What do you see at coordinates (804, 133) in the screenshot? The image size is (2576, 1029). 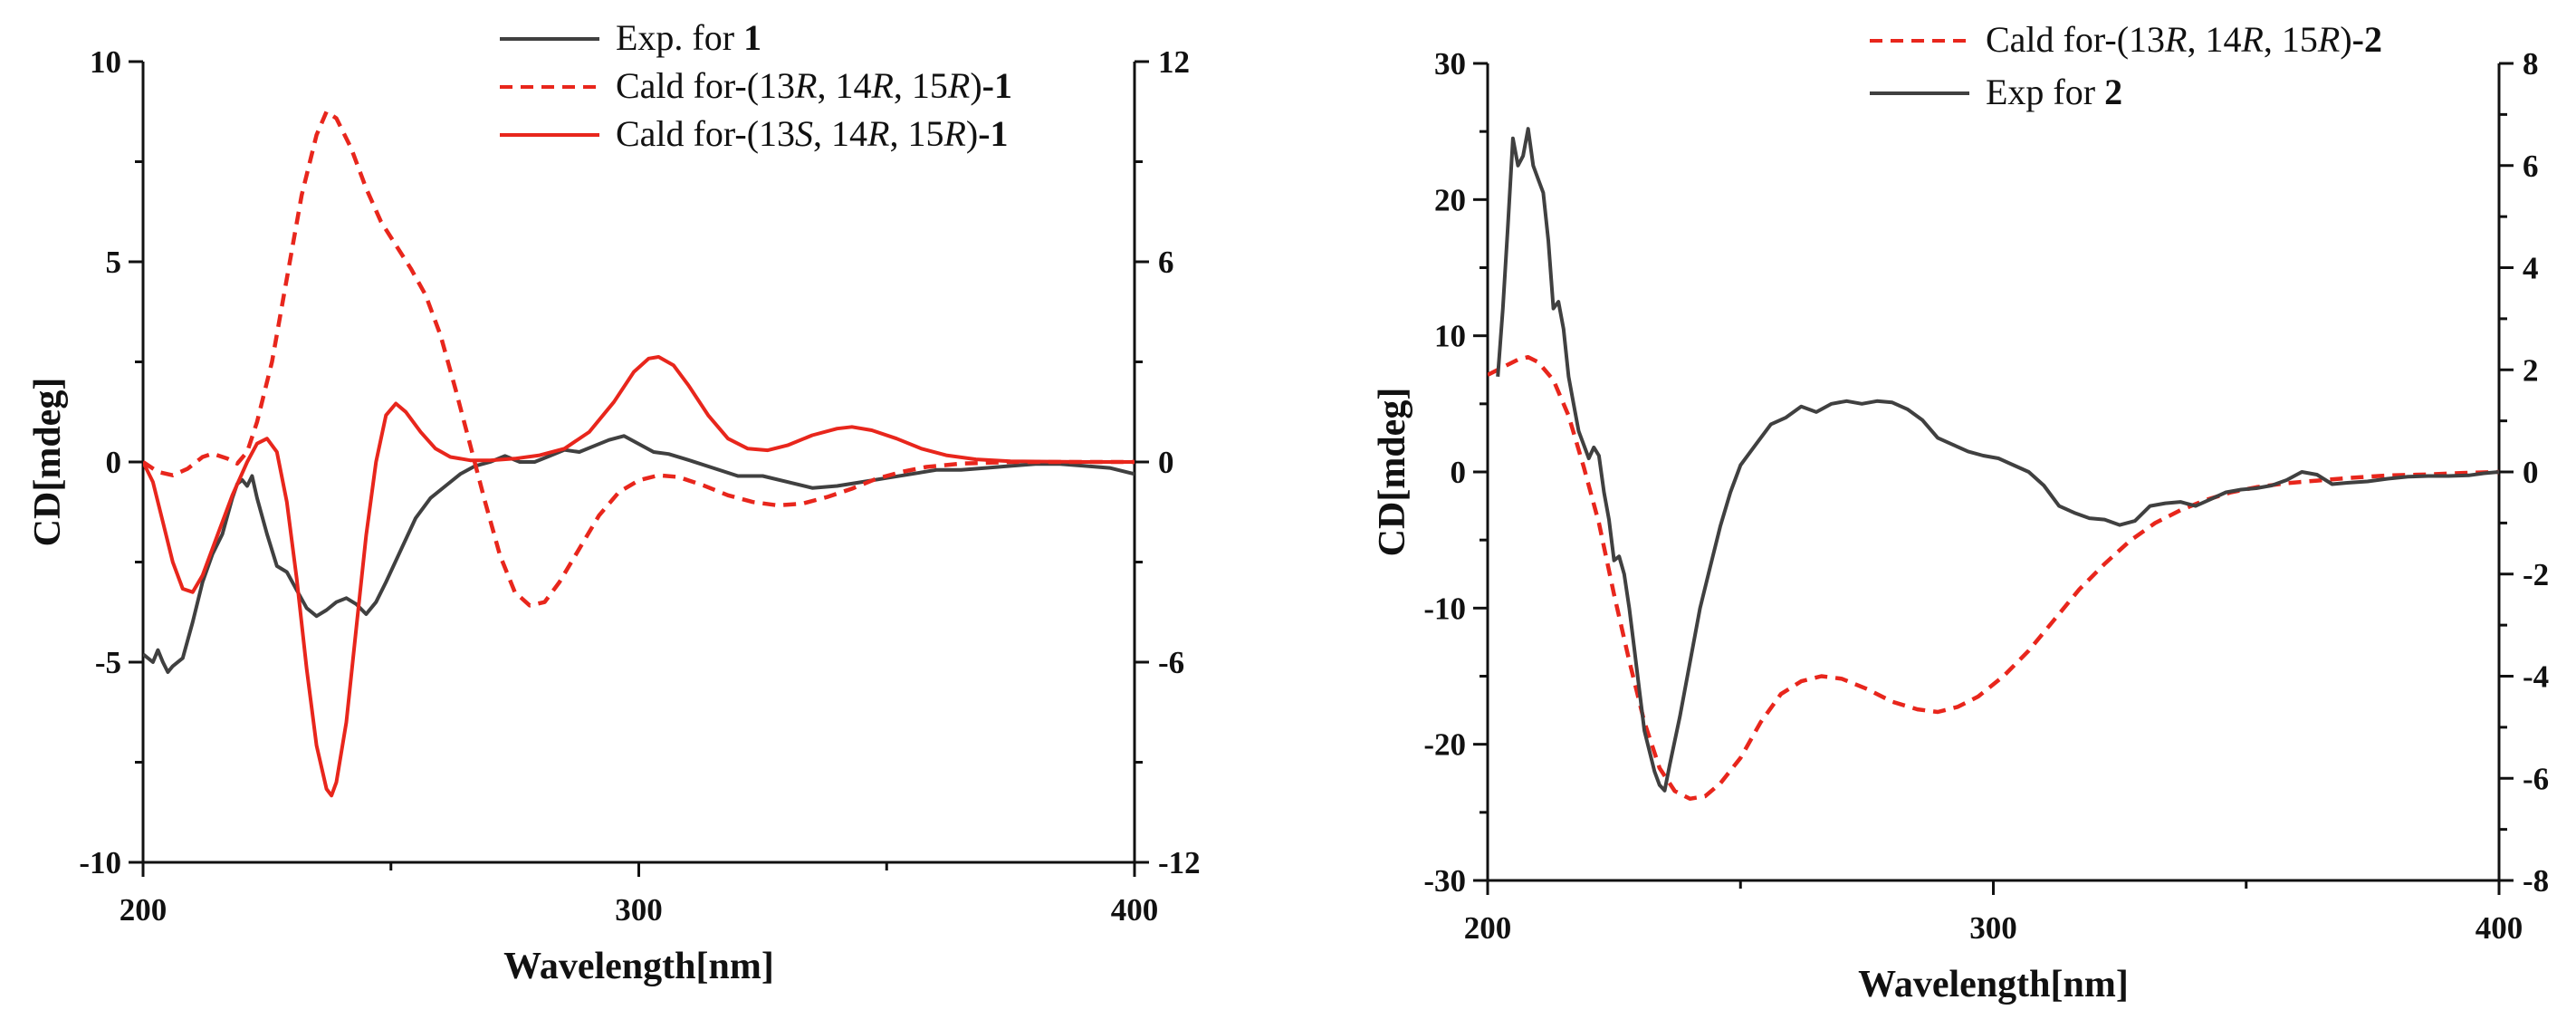 I see `legend-text-part: S` at bounding box center [804, 133].